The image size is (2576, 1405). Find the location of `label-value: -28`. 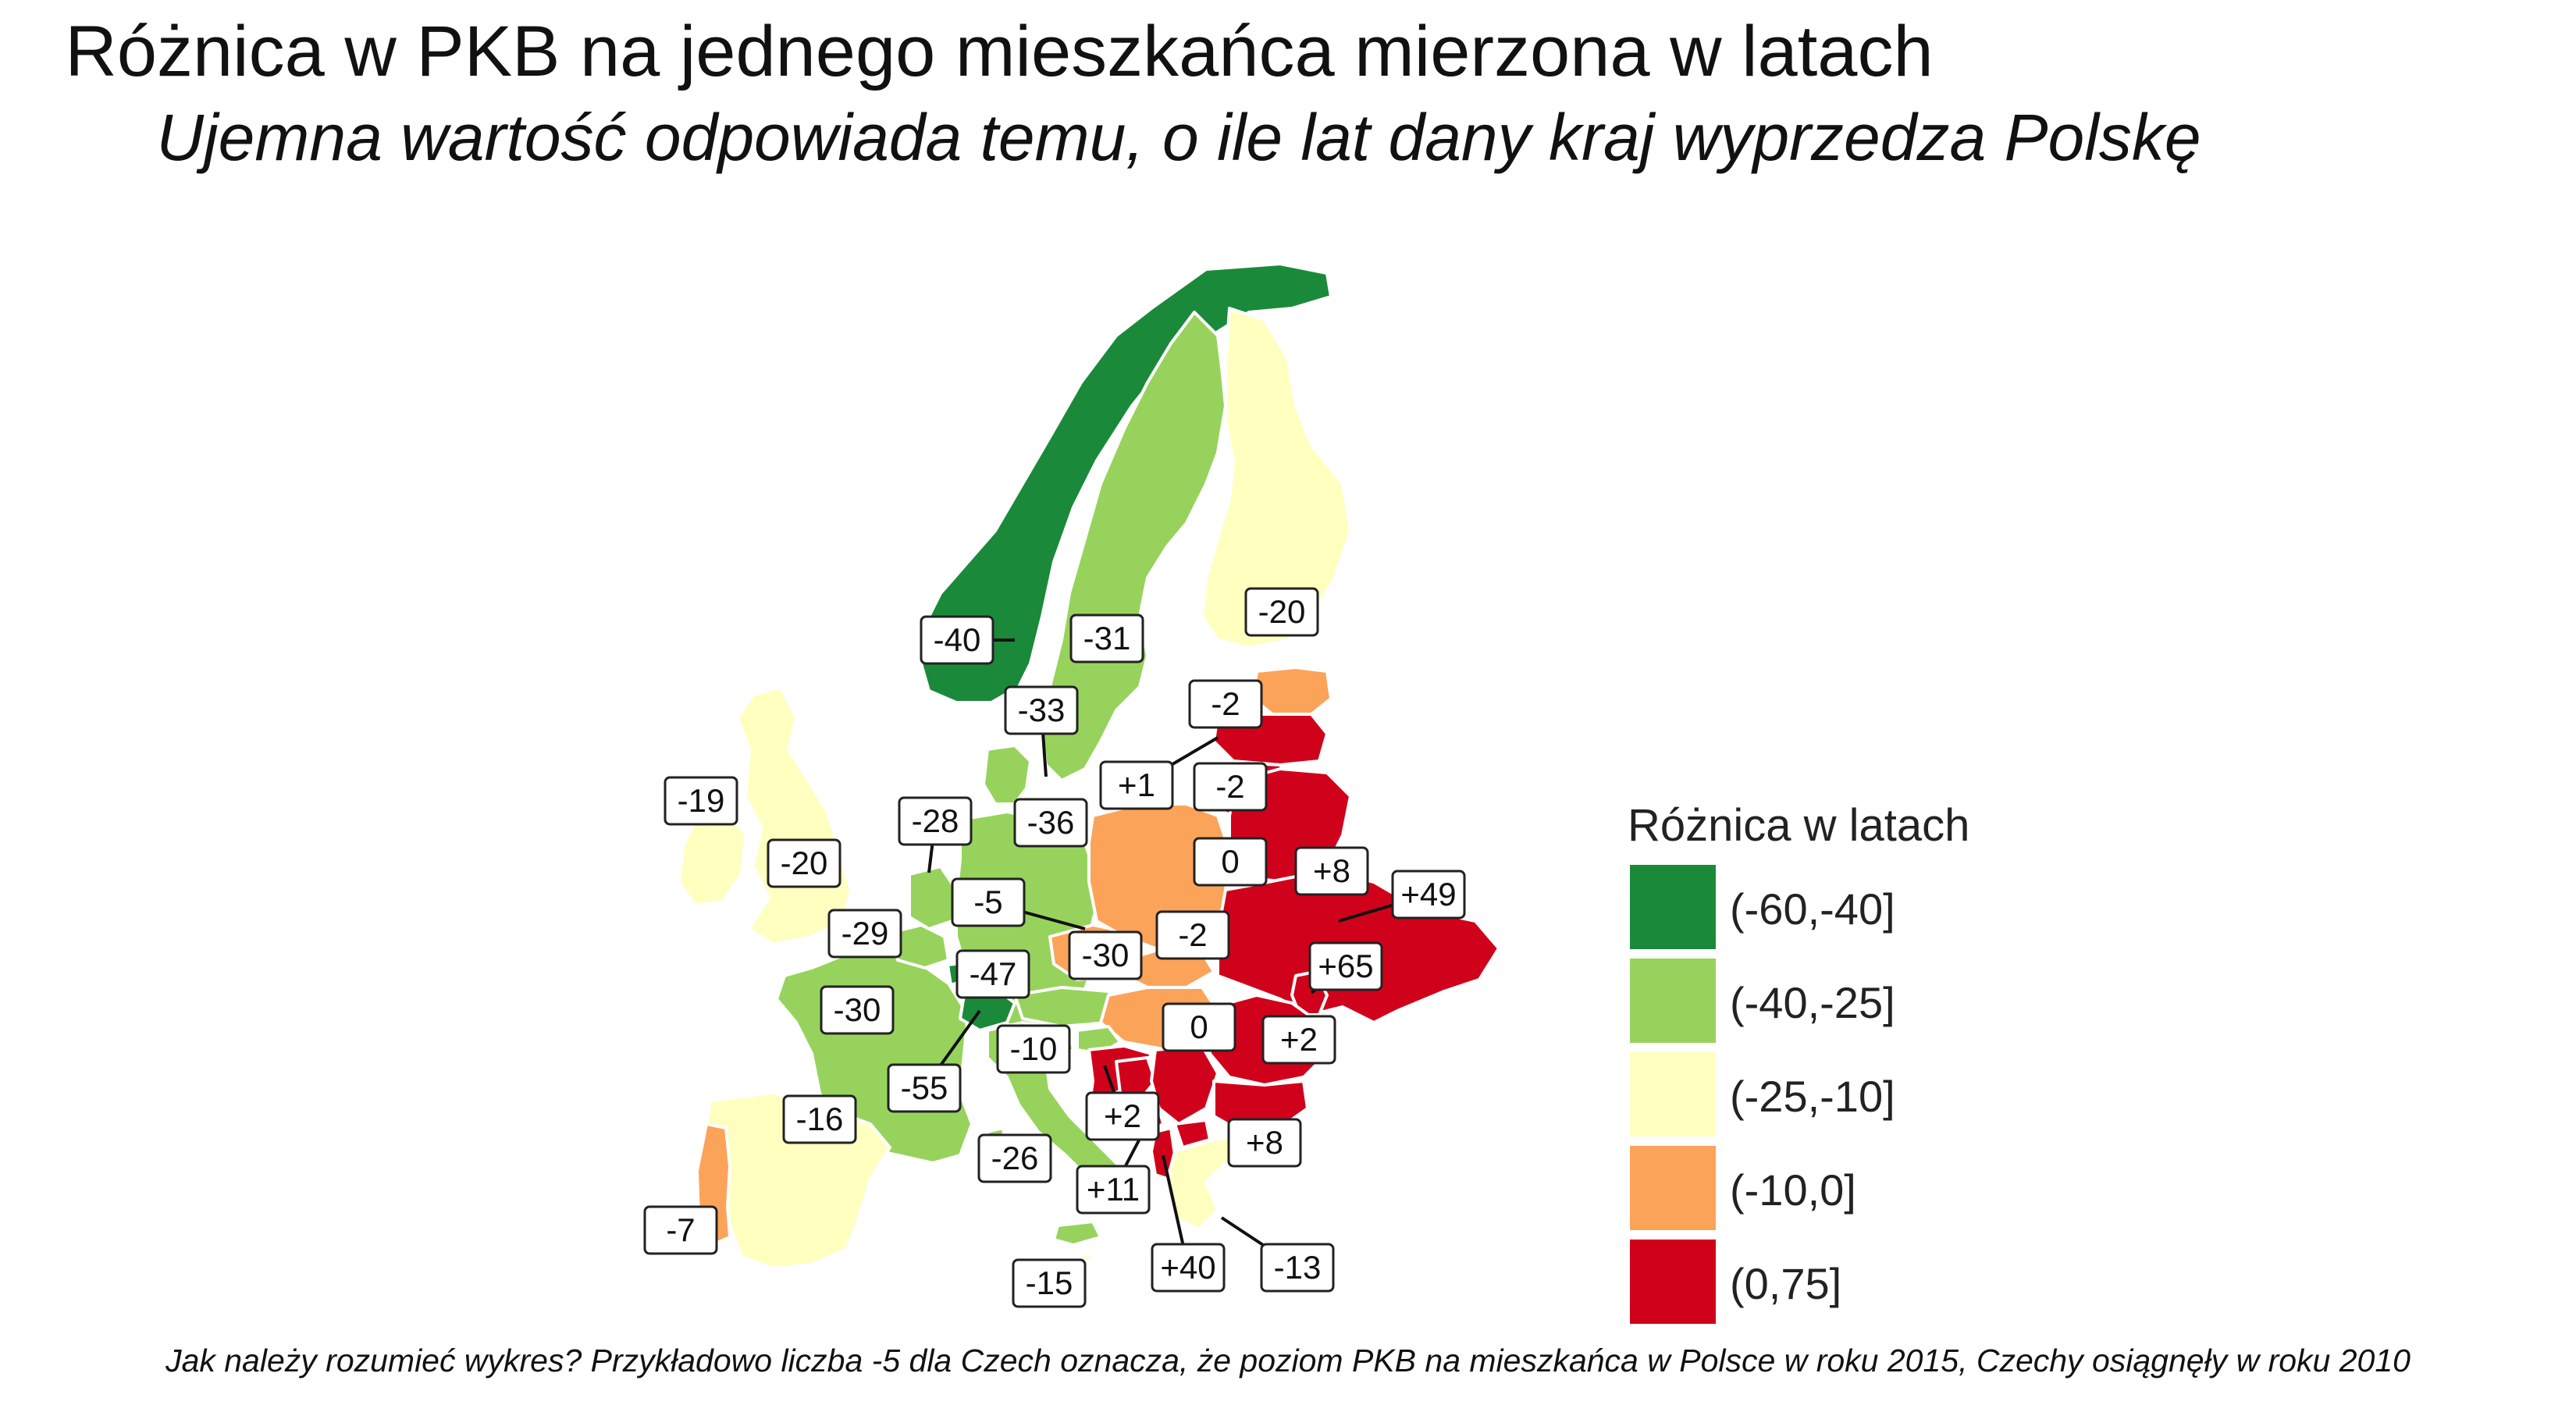

label-value: -28 is located at coordinates (935, 821).